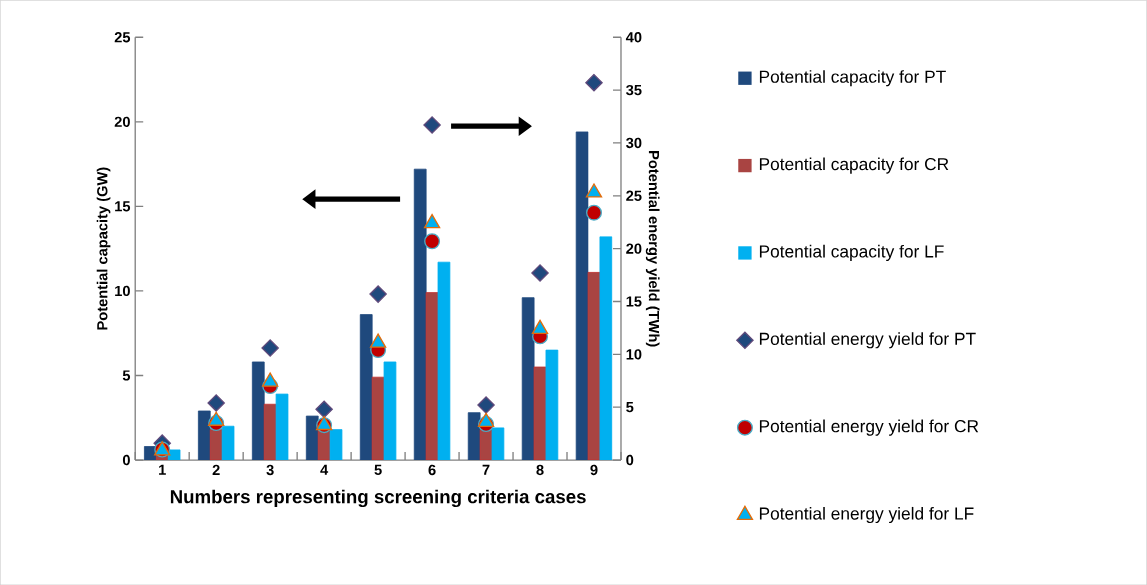 This screenshot has height=585, width=1147. Describe the element at coordinates (324, 469) in the screenshot. I see `x-tick-label: 4` at that location.